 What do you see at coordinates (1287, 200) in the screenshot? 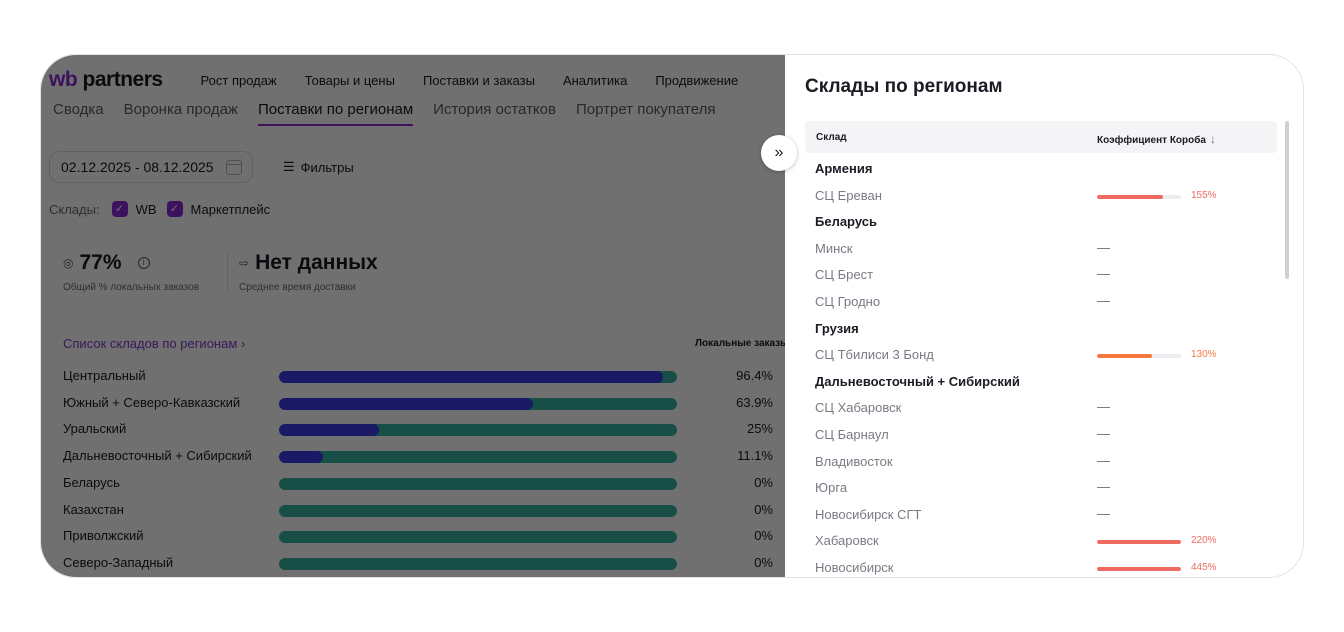
I see `scrollbar` at bounding box center [1287, 200].